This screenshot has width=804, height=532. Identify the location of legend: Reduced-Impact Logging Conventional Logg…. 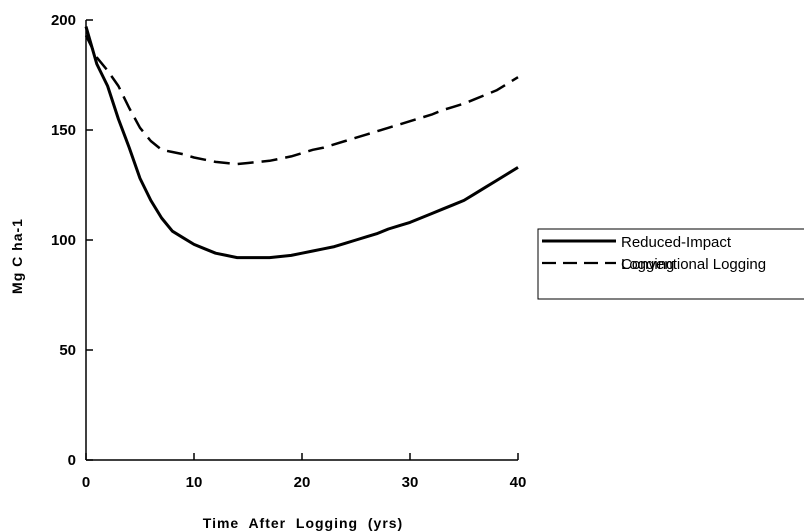
(670, 264).